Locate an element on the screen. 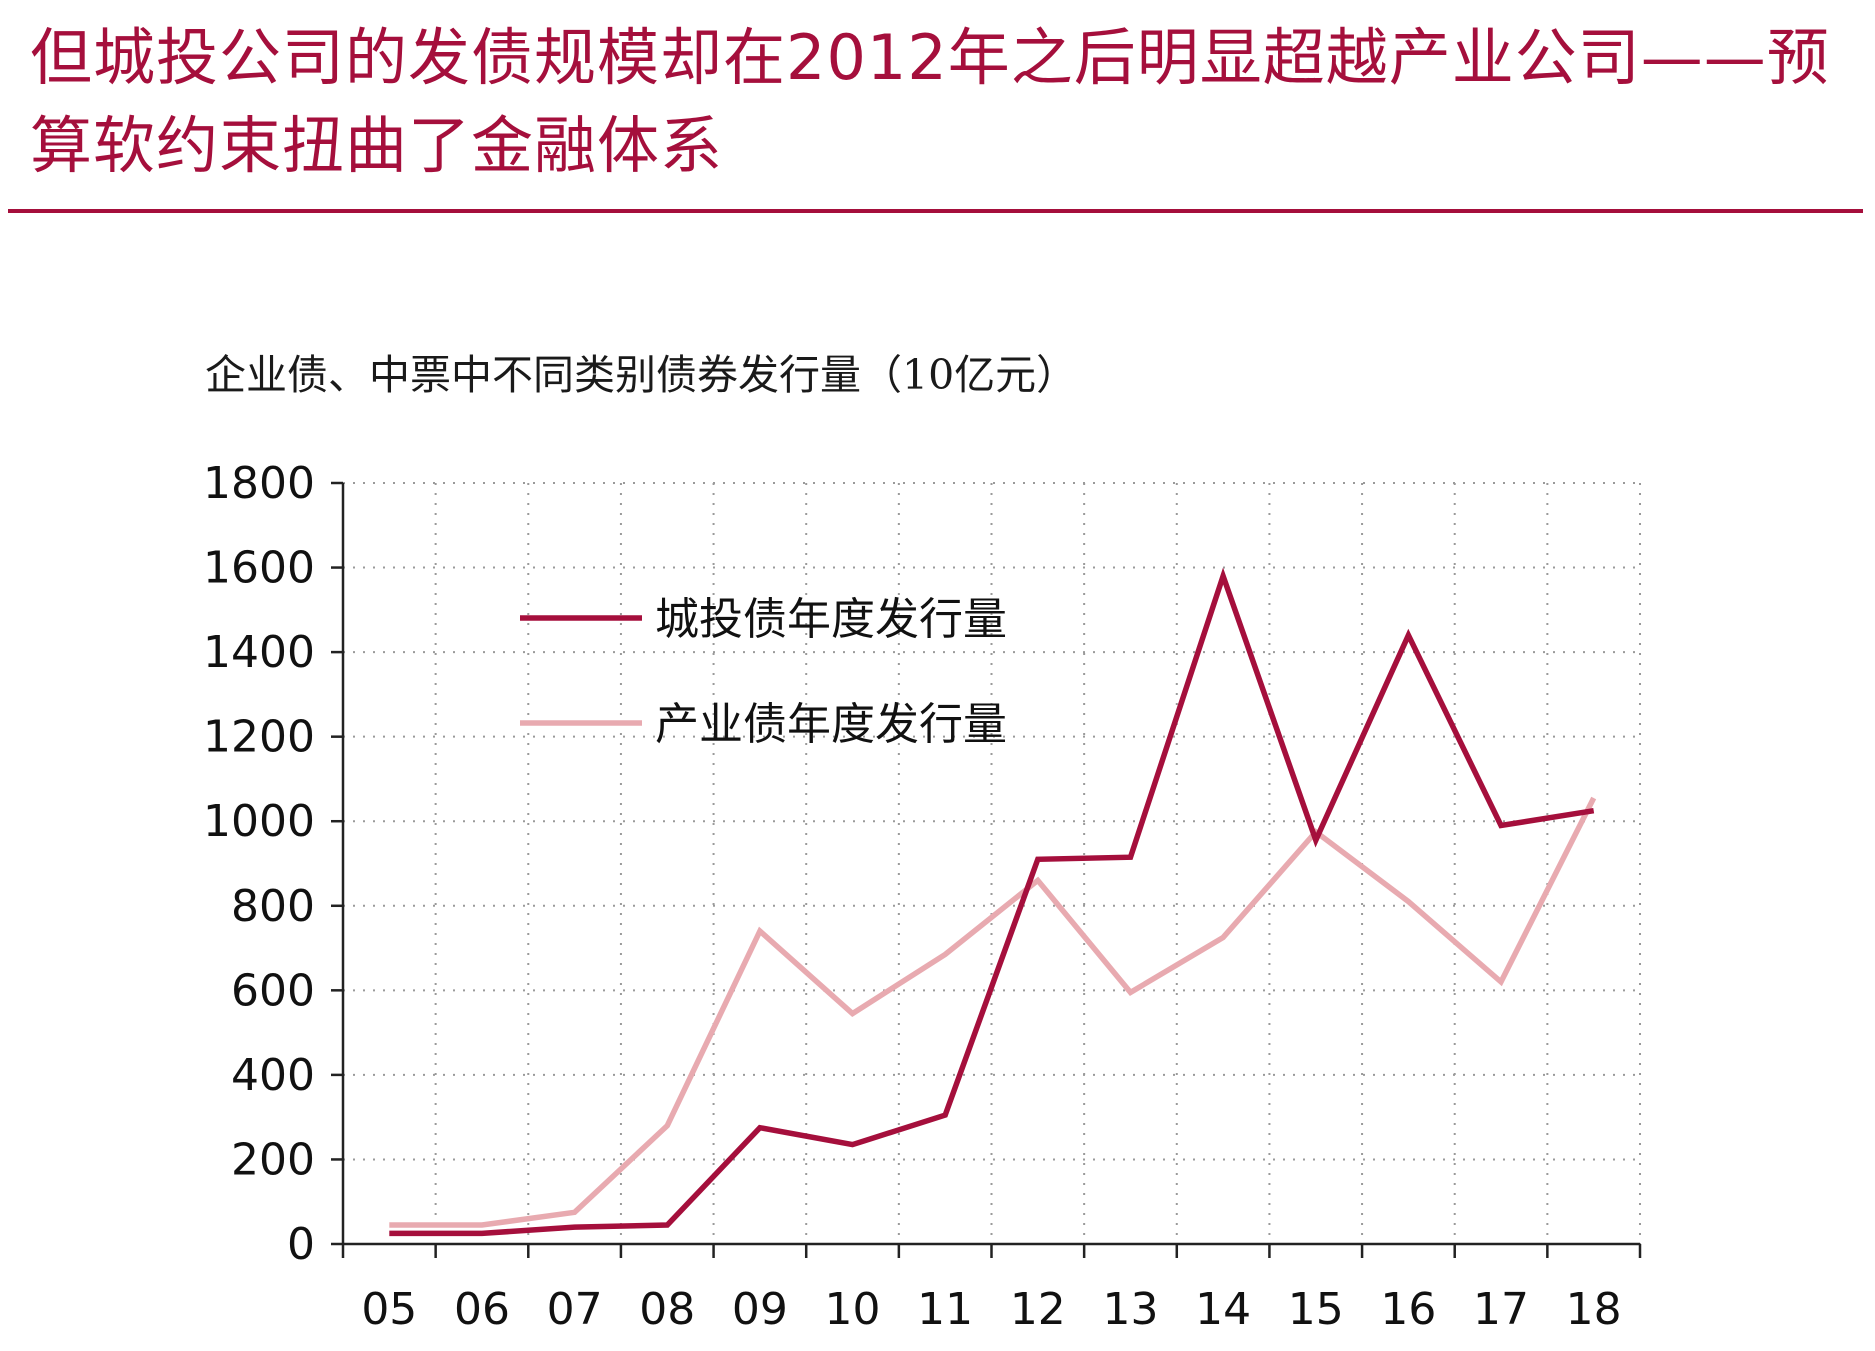 The width and height of the screenshot is (1875, 1351). y-tick-label: 1600 is located at coordinates (259, 568).